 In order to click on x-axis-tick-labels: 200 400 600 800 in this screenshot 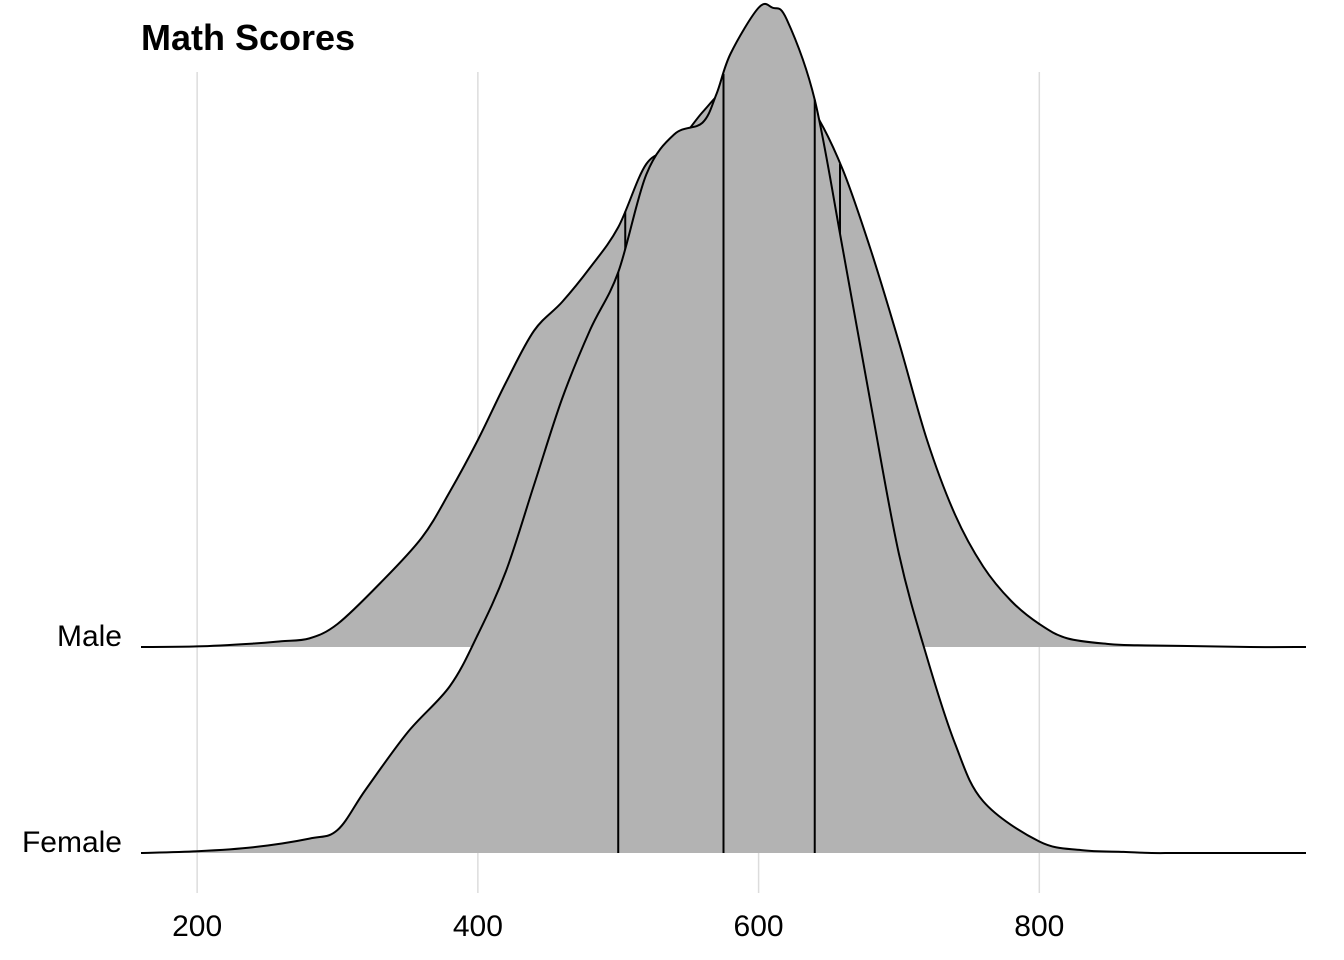, I will do `click(618, 926)`.